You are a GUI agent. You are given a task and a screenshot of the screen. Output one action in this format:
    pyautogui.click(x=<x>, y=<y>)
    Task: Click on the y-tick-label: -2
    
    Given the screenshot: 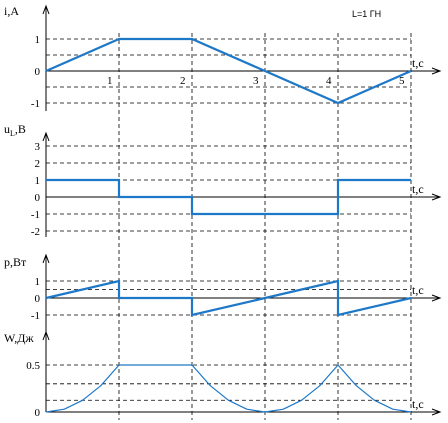 What is the action you would take?
    pyautogui.click(x=35, y=232)
    